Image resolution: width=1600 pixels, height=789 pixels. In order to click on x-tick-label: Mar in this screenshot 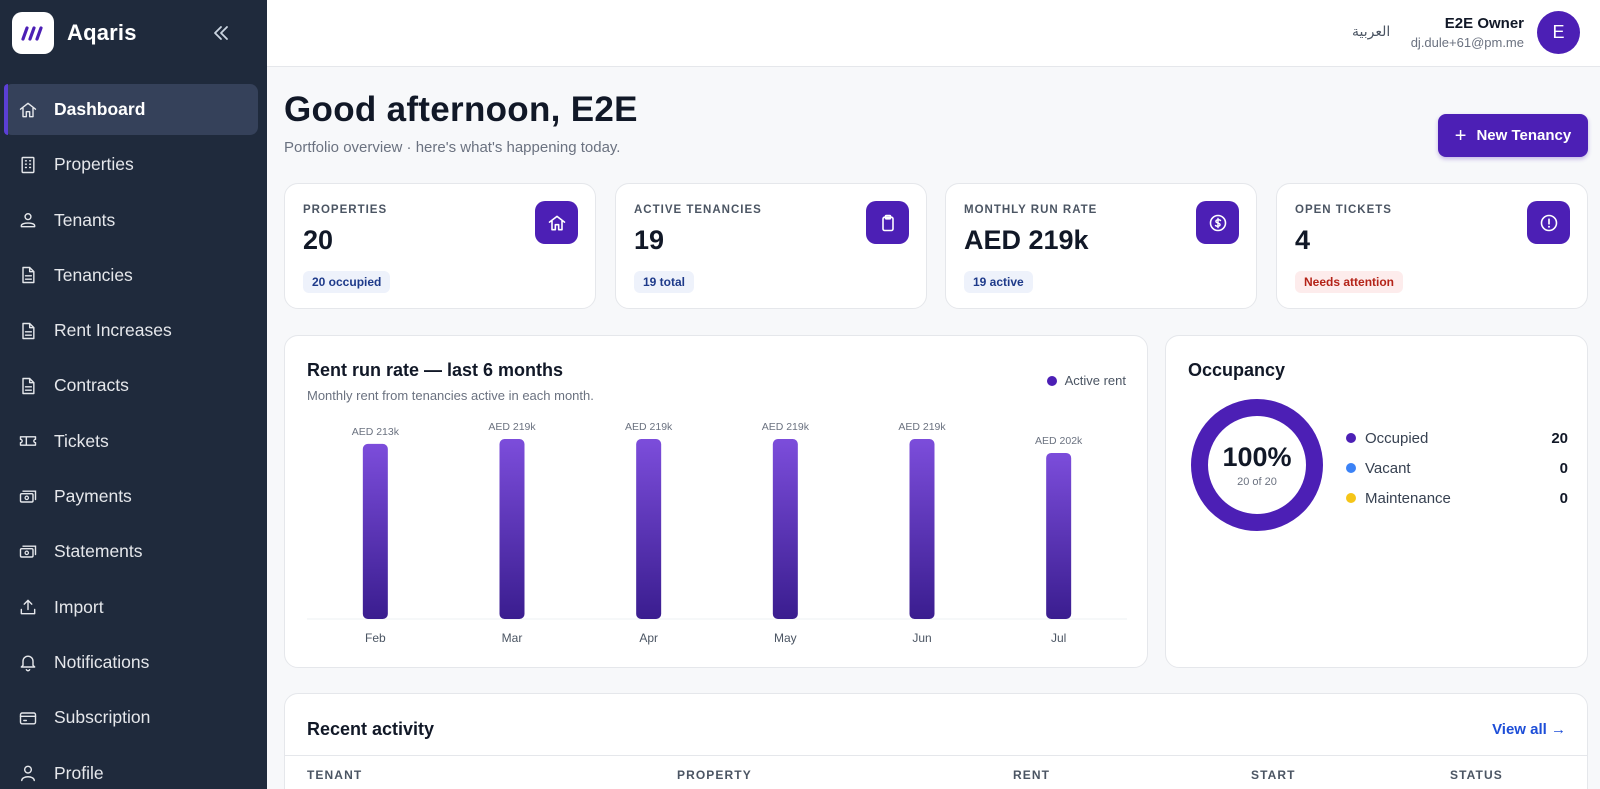, I will do `click(512, 638)`.